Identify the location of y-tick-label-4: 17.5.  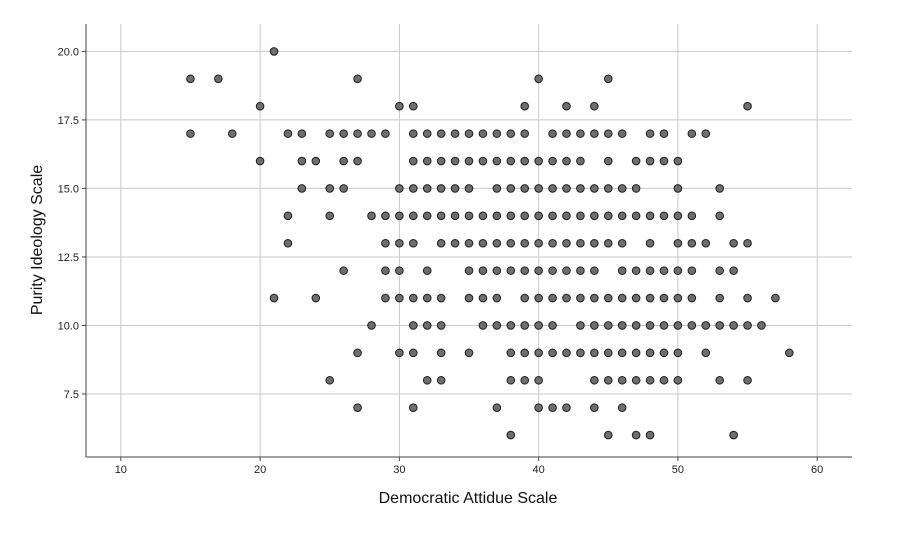
(68, 121).